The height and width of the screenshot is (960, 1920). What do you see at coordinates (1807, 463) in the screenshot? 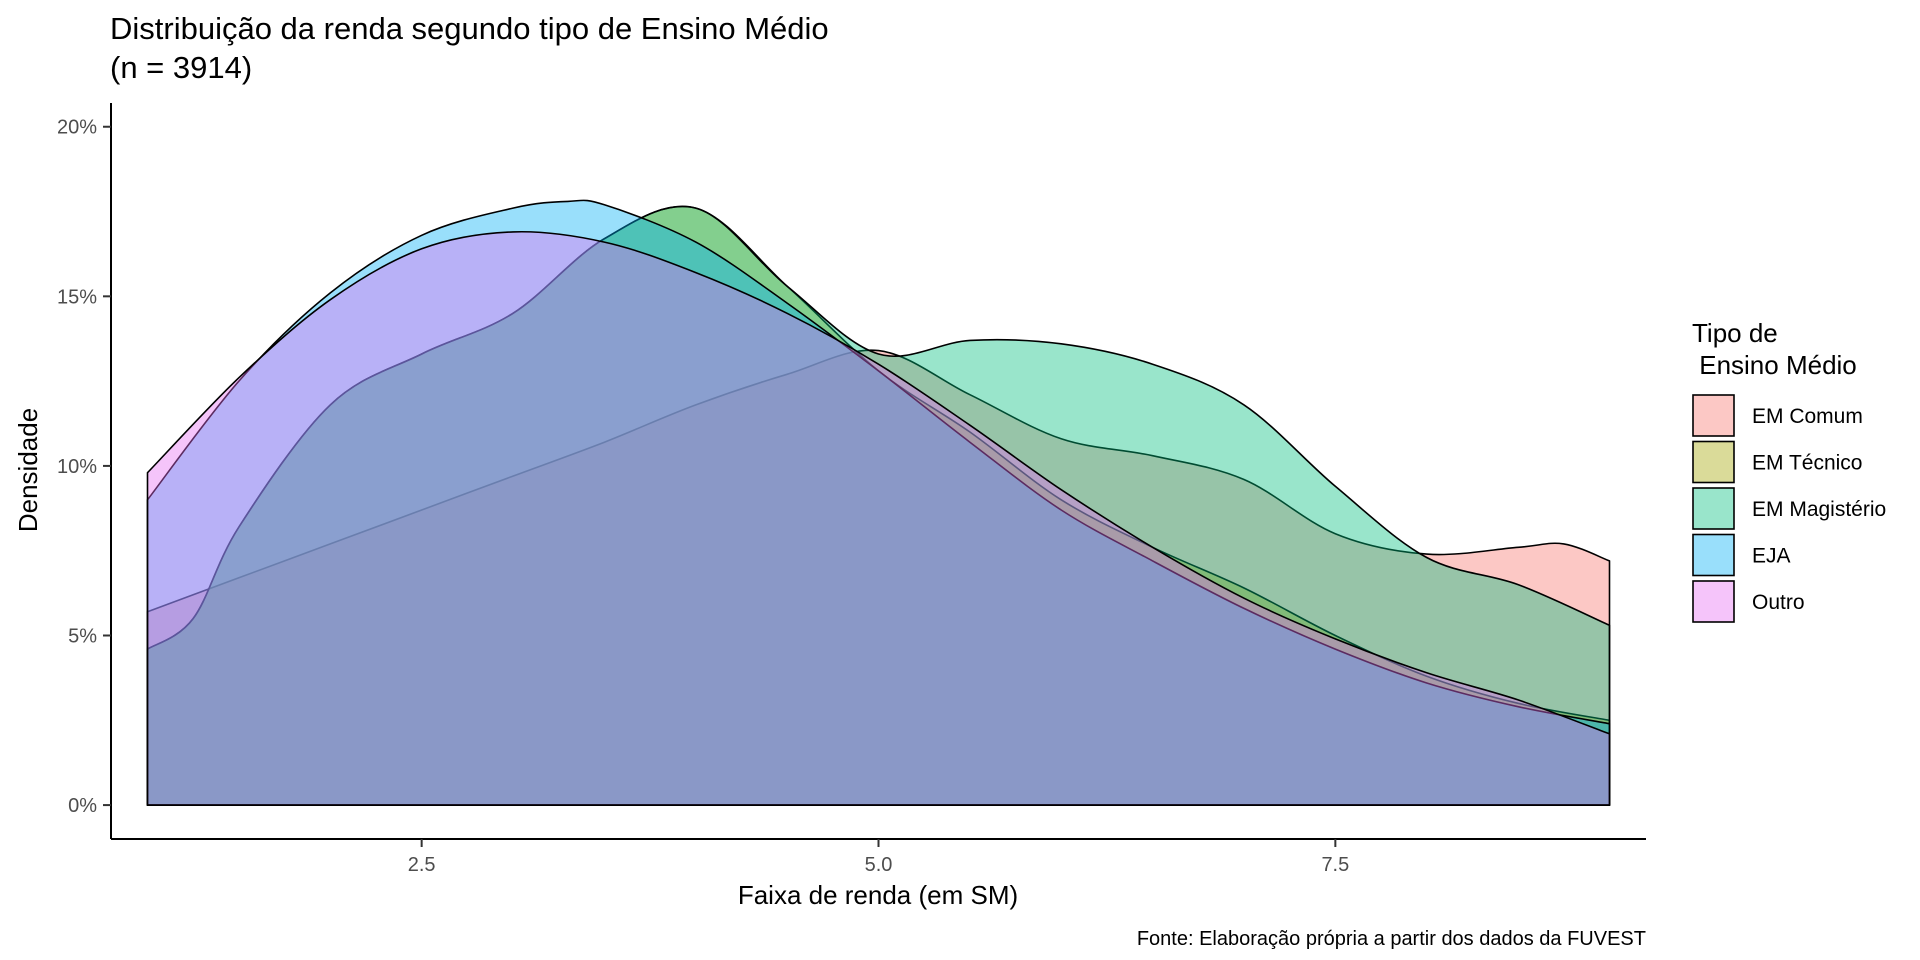
I see `legend-label-em-tecnico: EM Técnico` at bounding box center [1807, 463].